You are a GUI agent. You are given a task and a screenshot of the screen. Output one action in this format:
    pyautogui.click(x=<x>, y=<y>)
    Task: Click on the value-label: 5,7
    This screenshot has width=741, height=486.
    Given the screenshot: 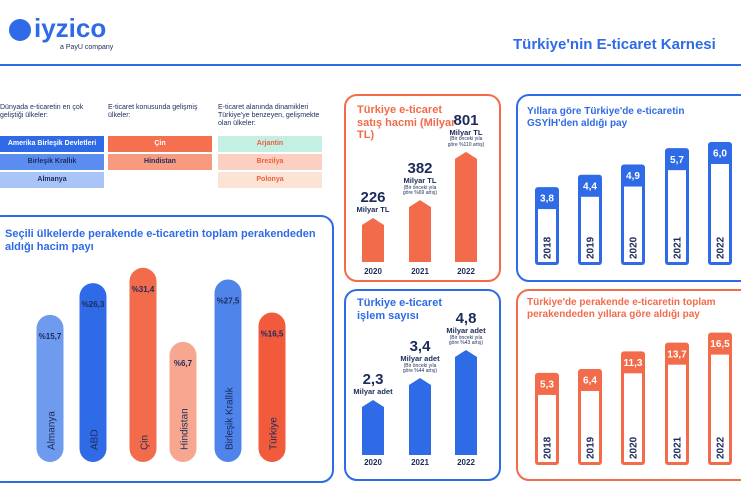 What is the action you would take?
    pyautogui.click(x=677, y=160)
    